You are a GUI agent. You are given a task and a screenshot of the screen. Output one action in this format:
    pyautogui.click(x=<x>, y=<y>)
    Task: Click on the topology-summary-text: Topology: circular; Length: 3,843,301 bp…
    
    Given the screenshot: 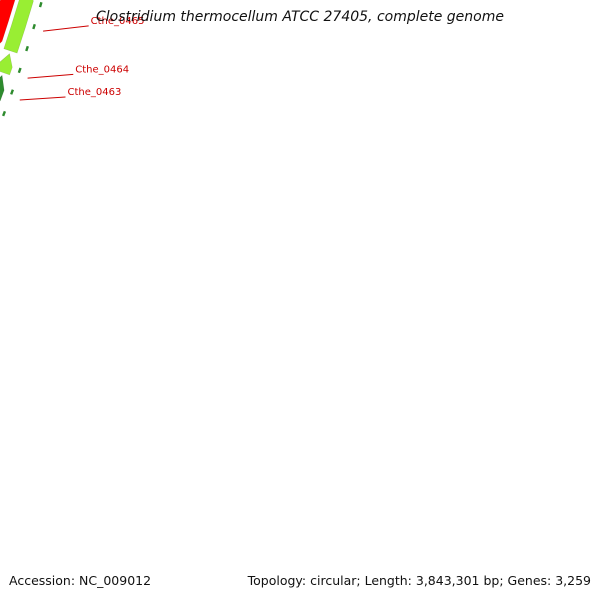 What is the action you would take?
    pyautogui.click(x=419, y=580)
    